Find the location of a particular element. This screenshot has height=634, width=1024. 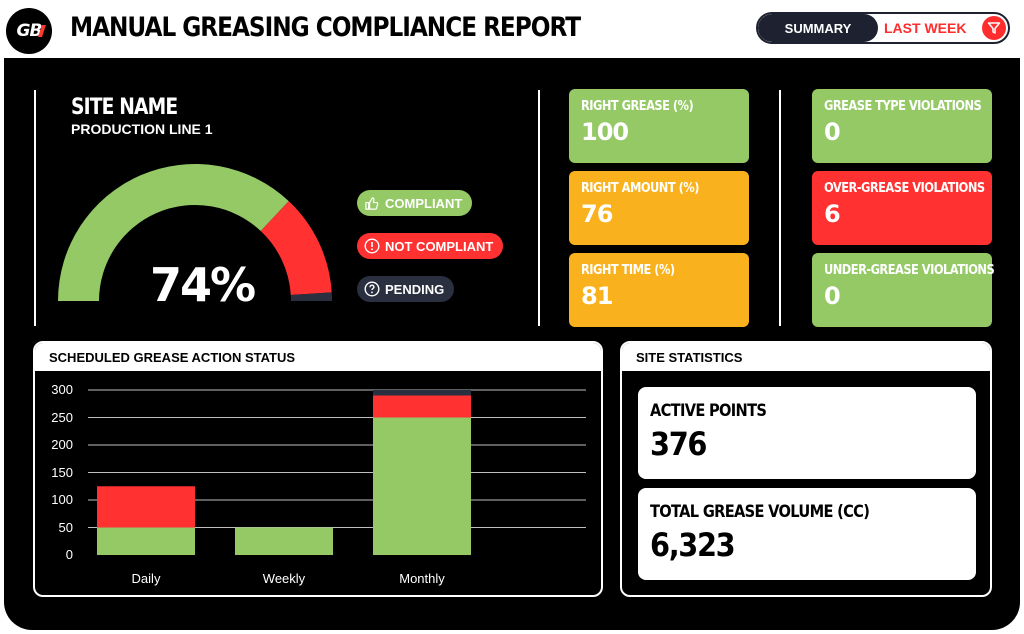

last-week-button: LAST WEEK is located at coordinates (925, 28).